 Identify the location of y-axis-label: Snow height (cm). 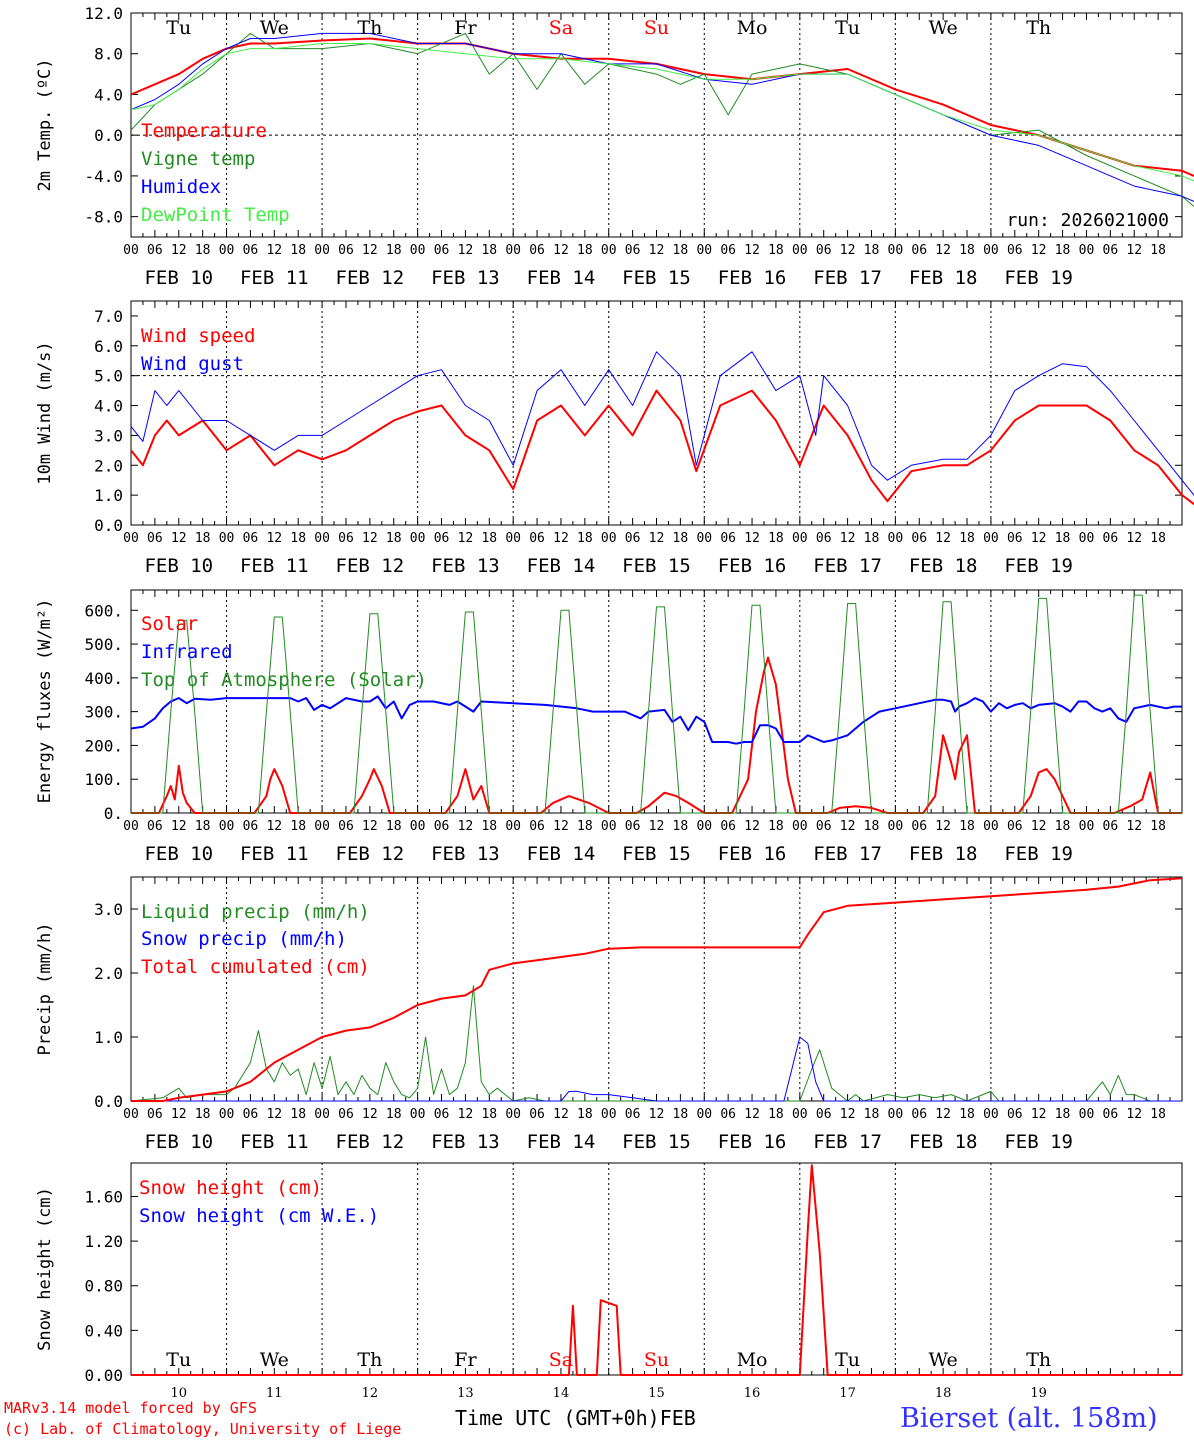
(45, 1269).